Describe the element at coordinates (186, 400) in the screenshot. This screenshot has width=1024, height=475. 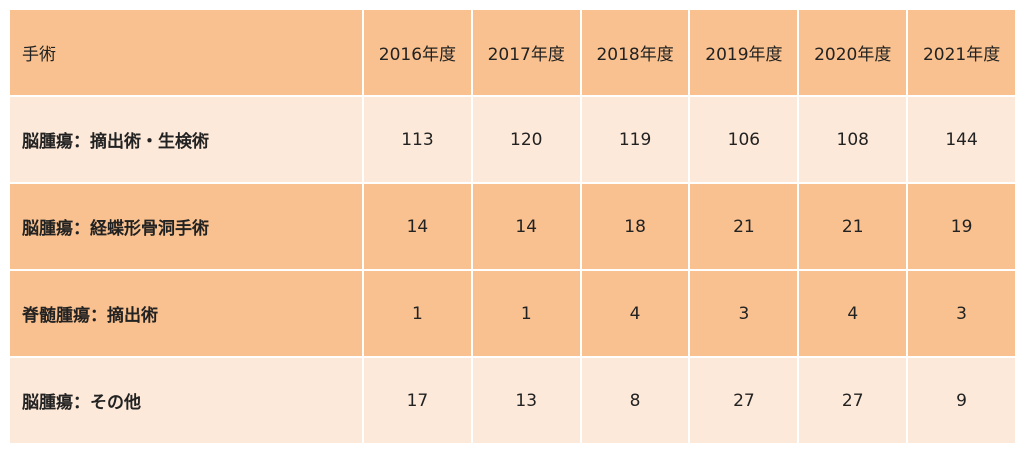
I see `row-label: 脳腫瘍：その他` at that location.